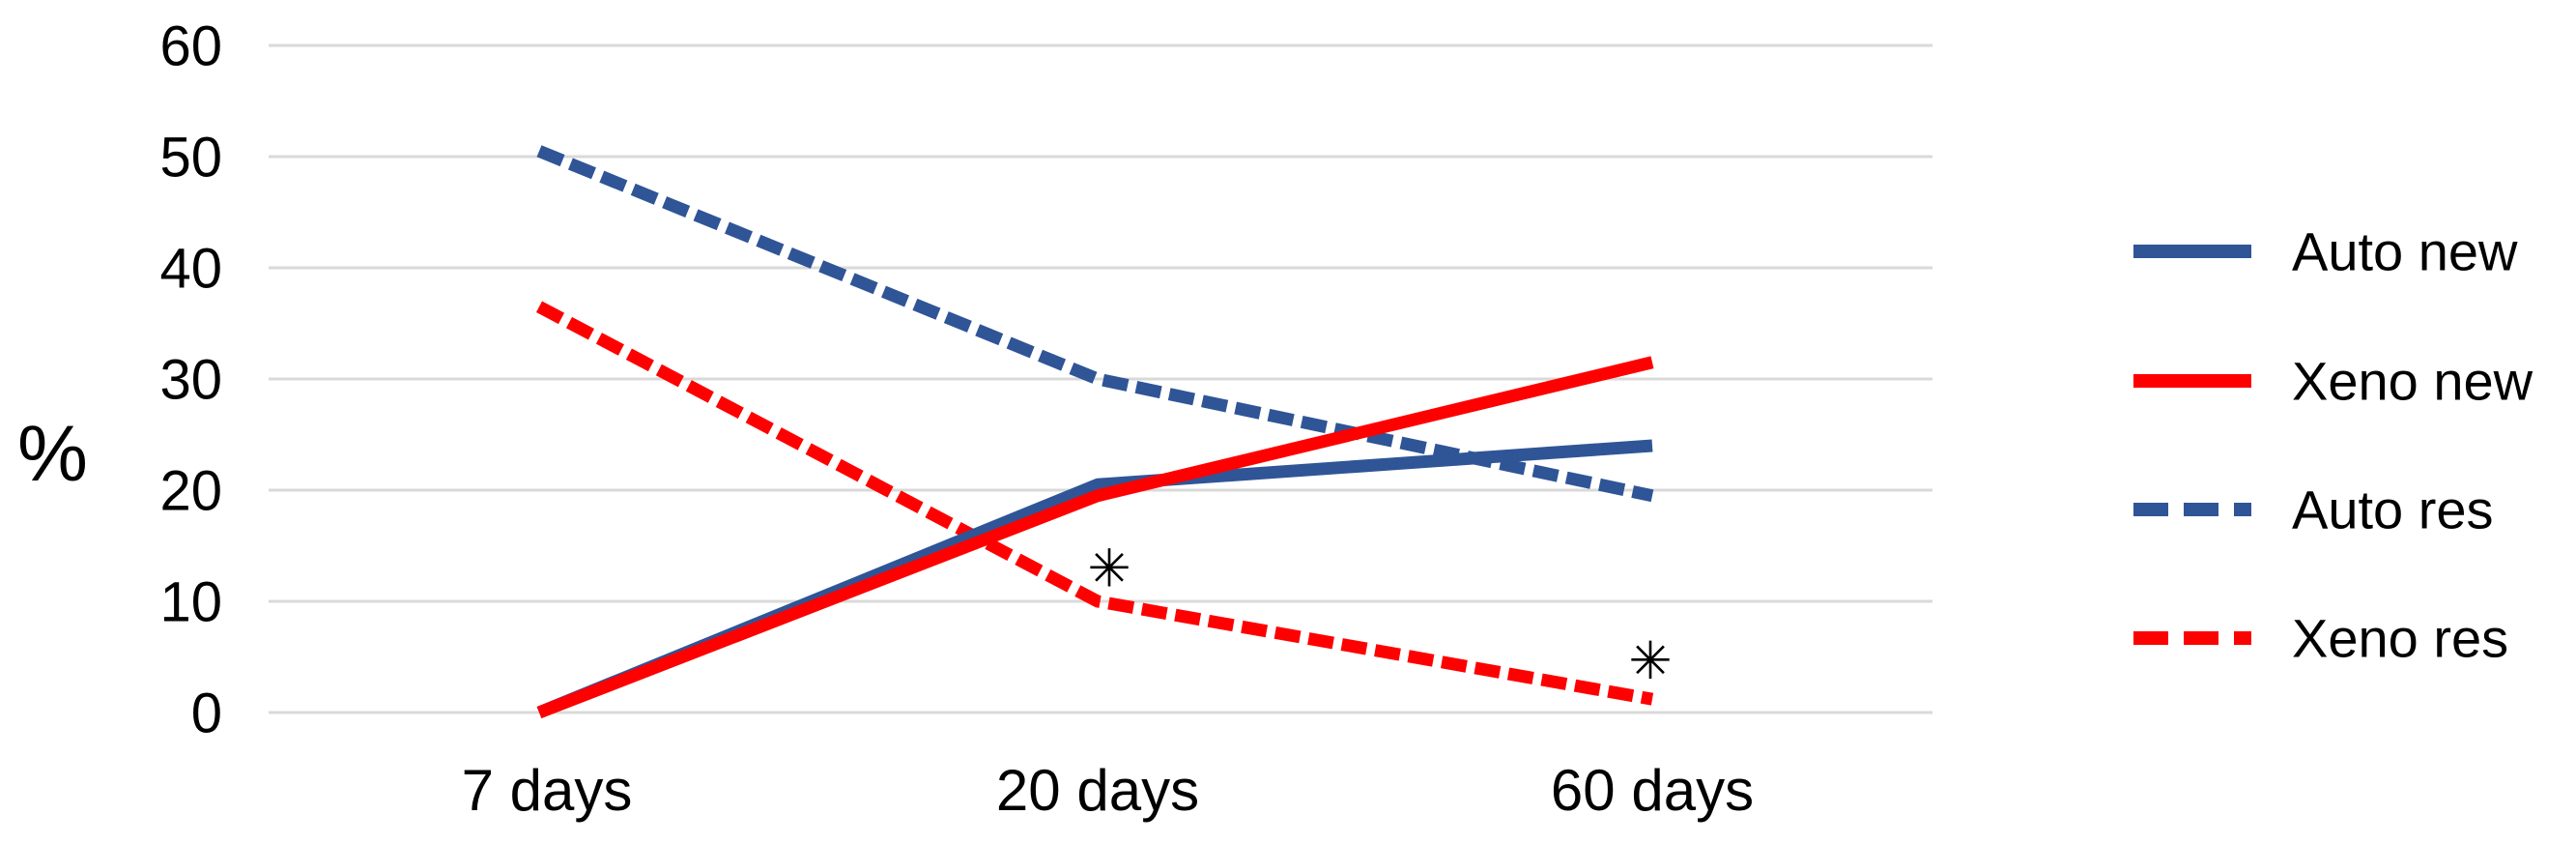 The image size is (2576, 844). Describe the element at coordinates (2333, 445) in the screenshot. I see `legend: Auto new Xeno new Auto res Xeno res` at that location.